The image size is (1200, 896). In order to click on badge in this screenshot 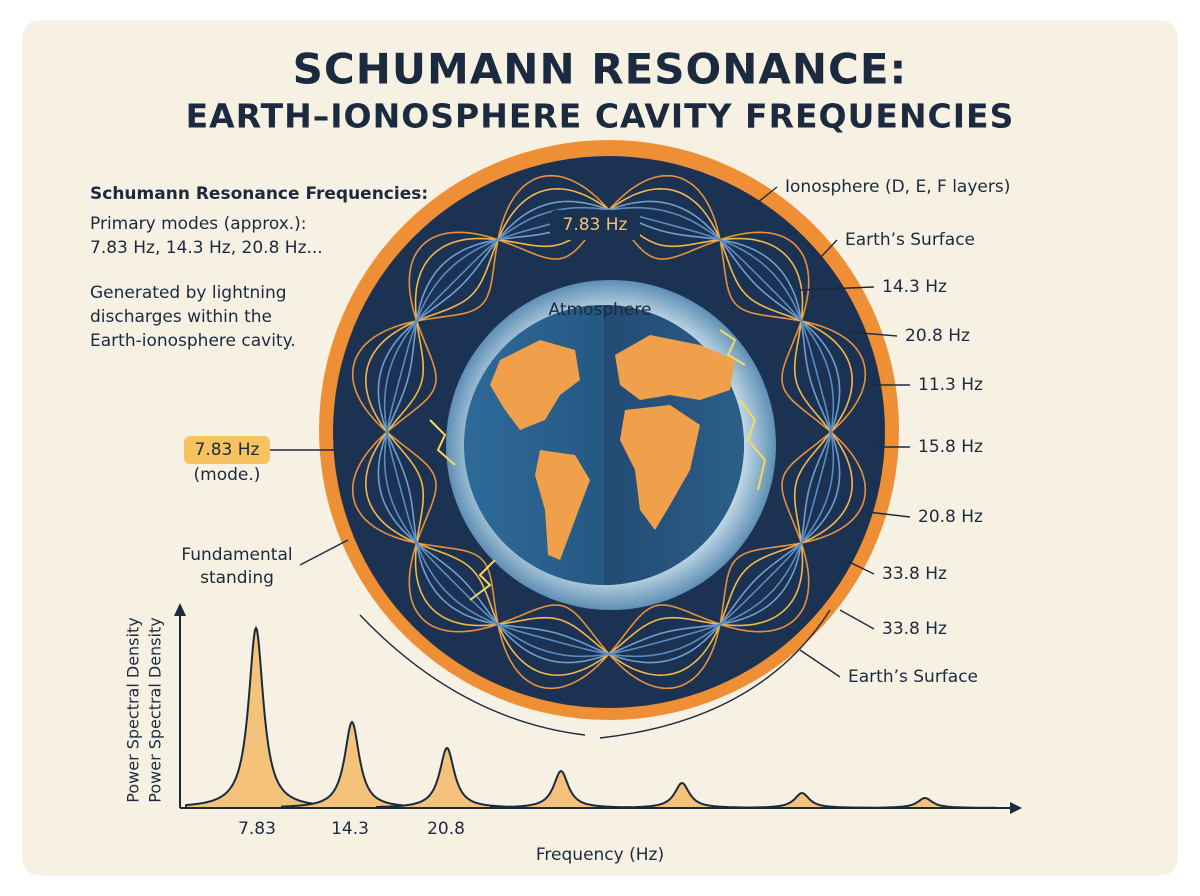, I will do `click(227, 450)`.